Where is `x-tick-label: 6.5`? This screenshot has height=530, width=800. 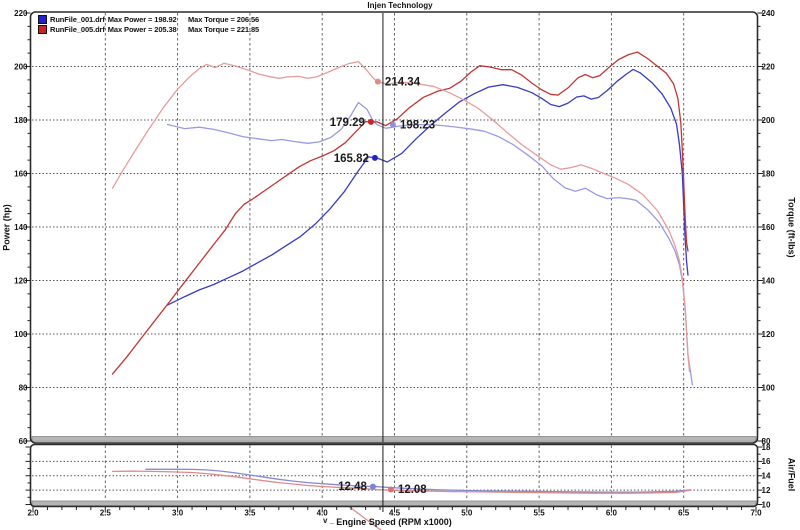
x-tick-label: 6.5 is located at coordinates (684, 513).